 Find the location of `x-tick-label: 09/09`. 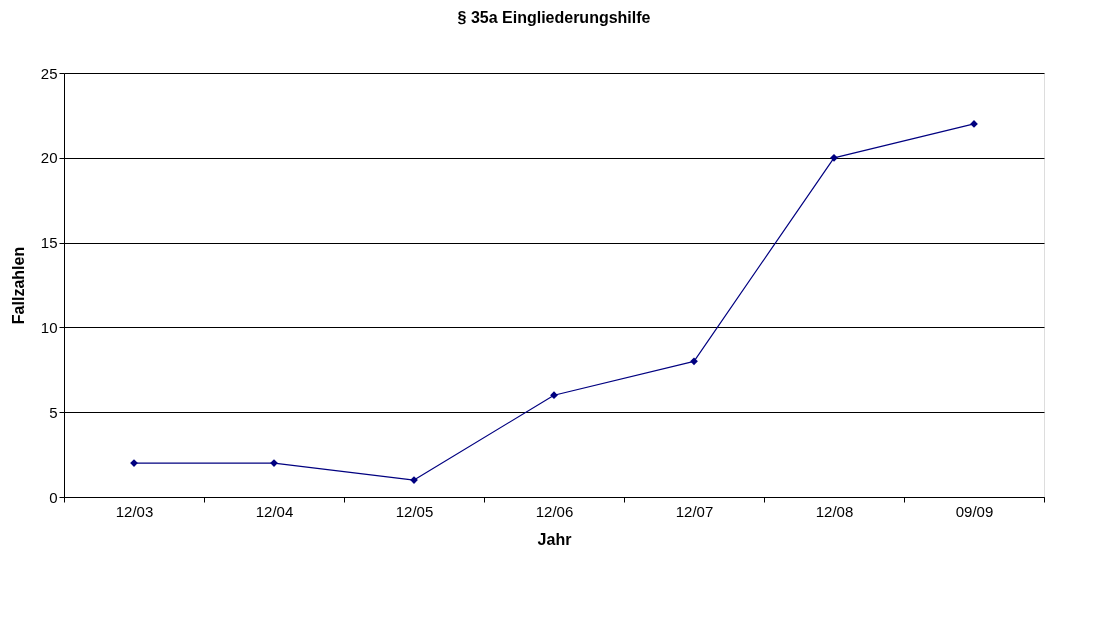

x-tick-label: 09/09 is located at coordinates (974, 511).